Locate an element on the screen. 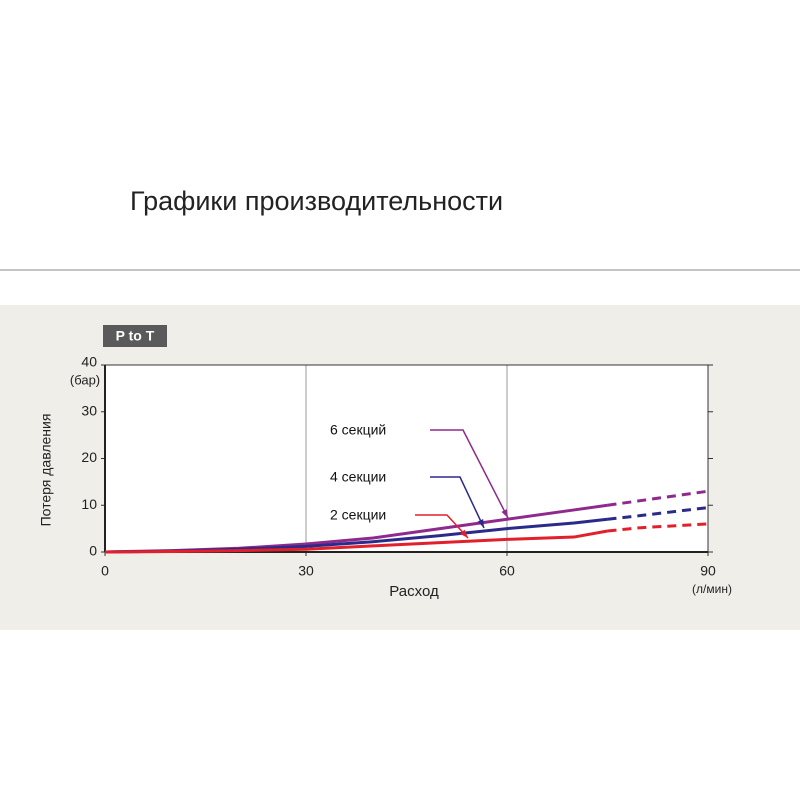 This screenshot has width=800, height=805. x-tick-label: 60 is located at coordinates (507, 571).